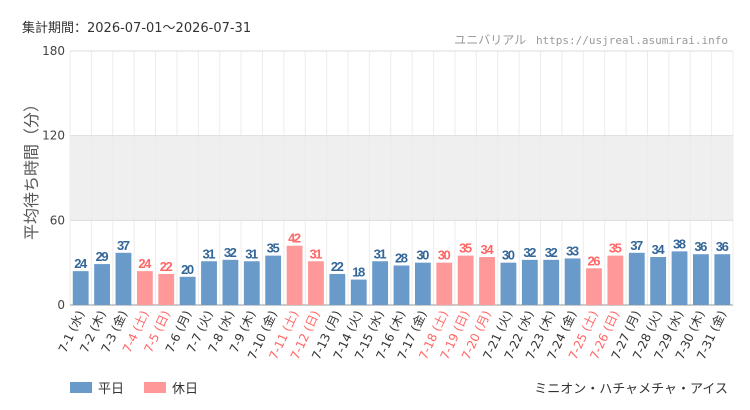 Image resolution: width=750 pixels, height=410 pixels. What do you see at coordinates (401, 257) in the screenshot?
I see `bar-value-label: 28` at bounding box center [401, 257].